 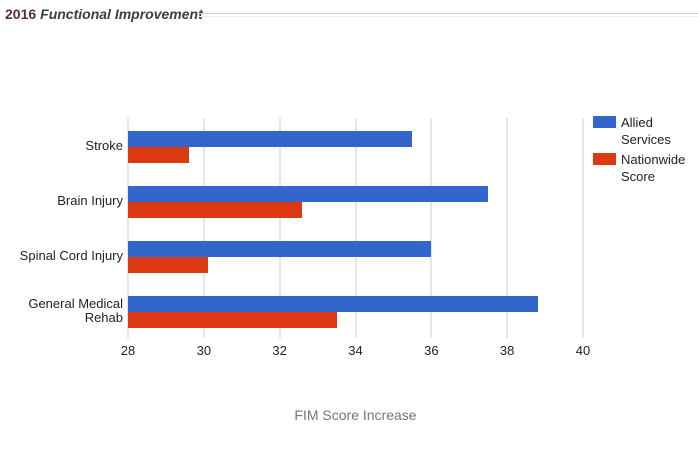 What do you see at coordinates (270, 139) in the screenshot?
I see `bar-allied-services-stroke` at bounding box center [270, 139].